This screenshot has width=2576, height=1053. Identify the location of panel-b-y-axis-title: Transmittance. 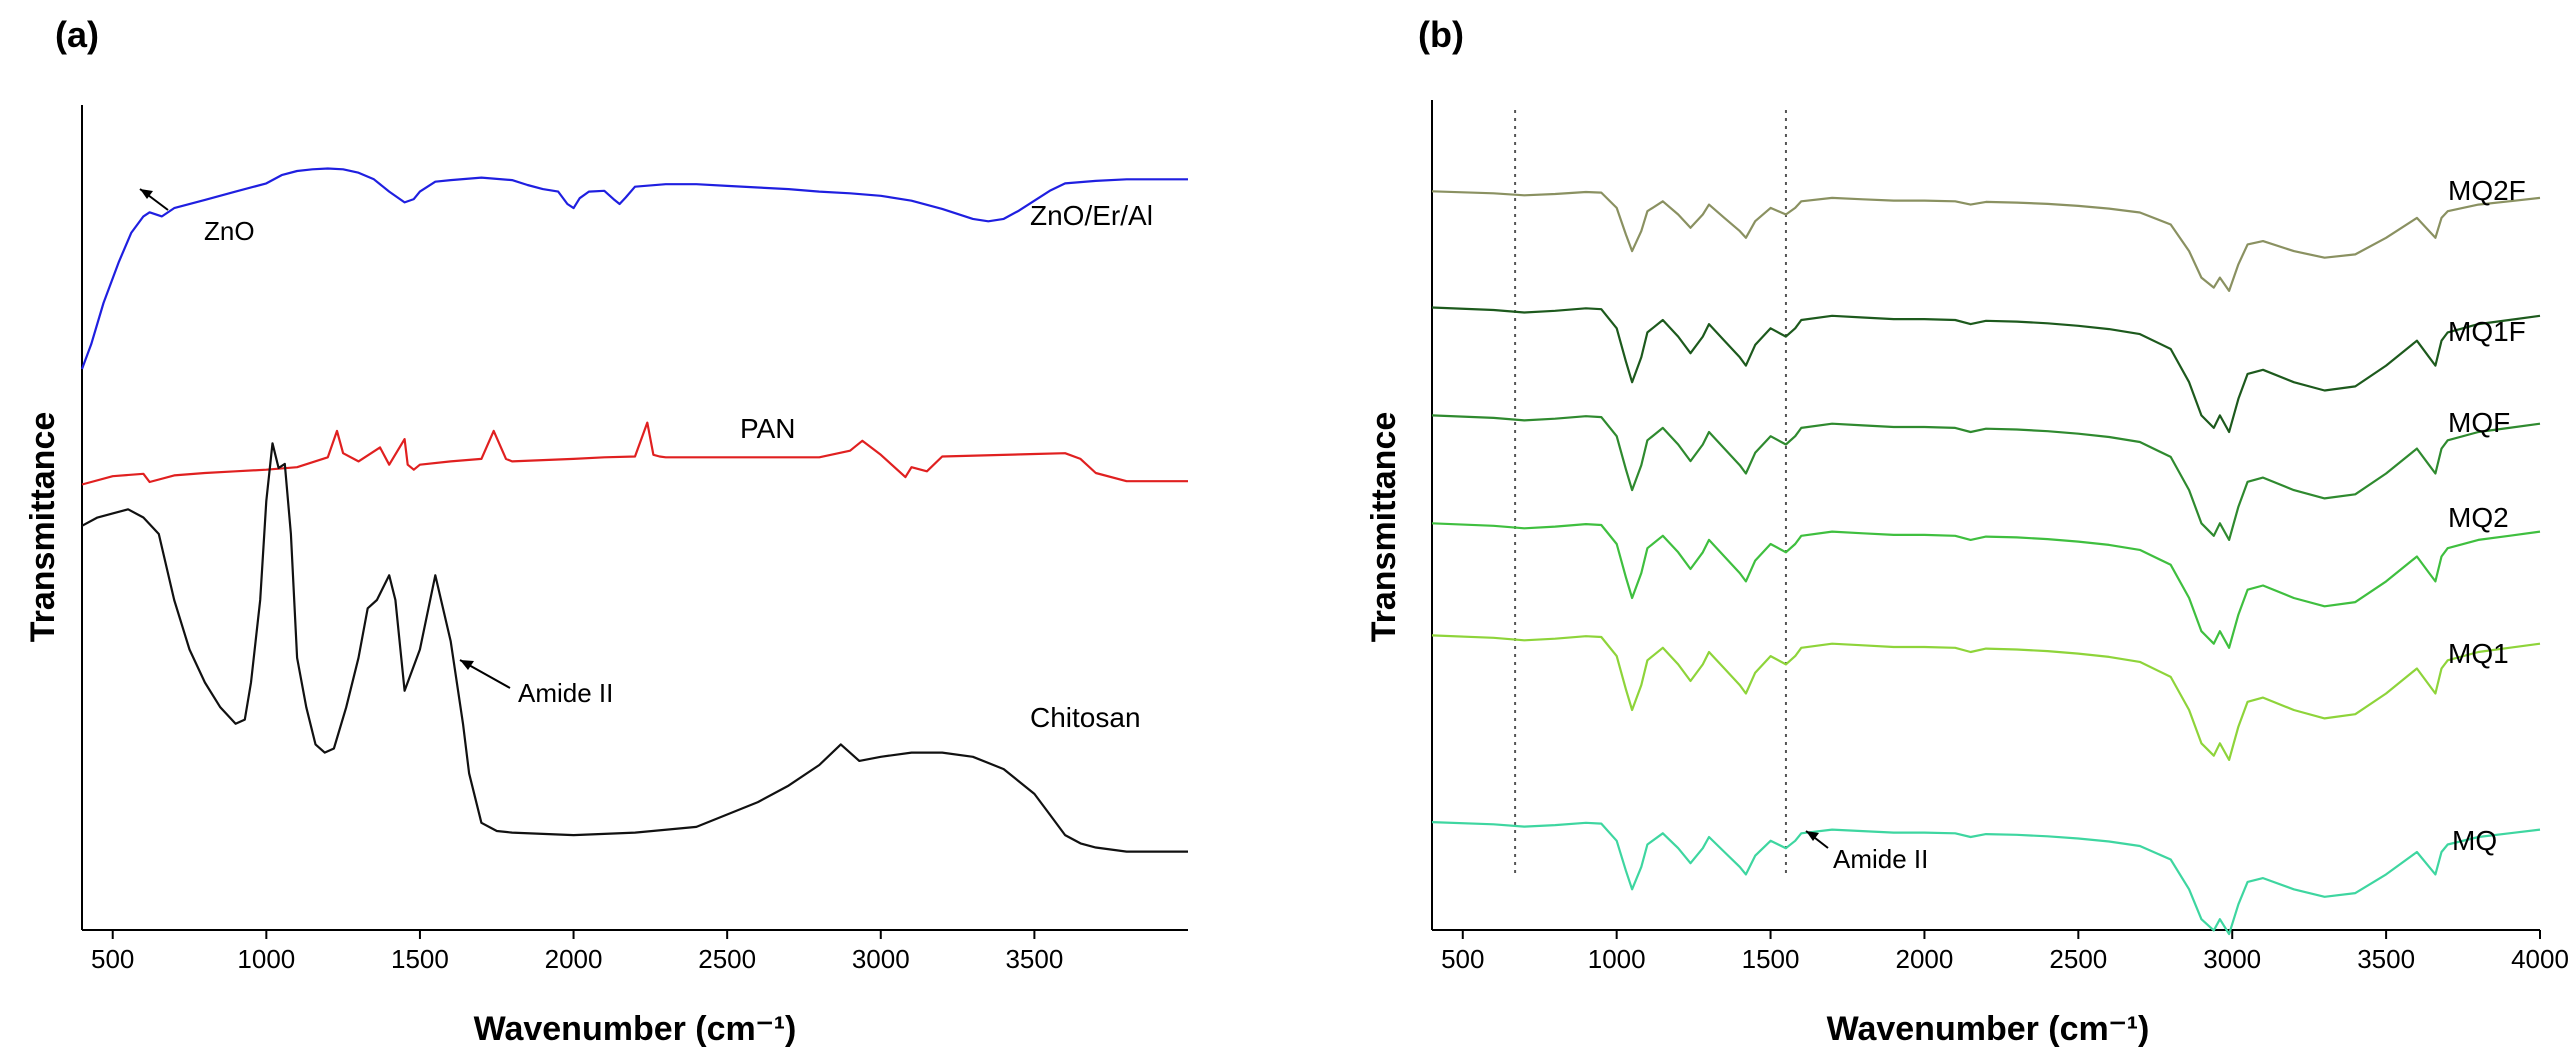
(1384, 527).